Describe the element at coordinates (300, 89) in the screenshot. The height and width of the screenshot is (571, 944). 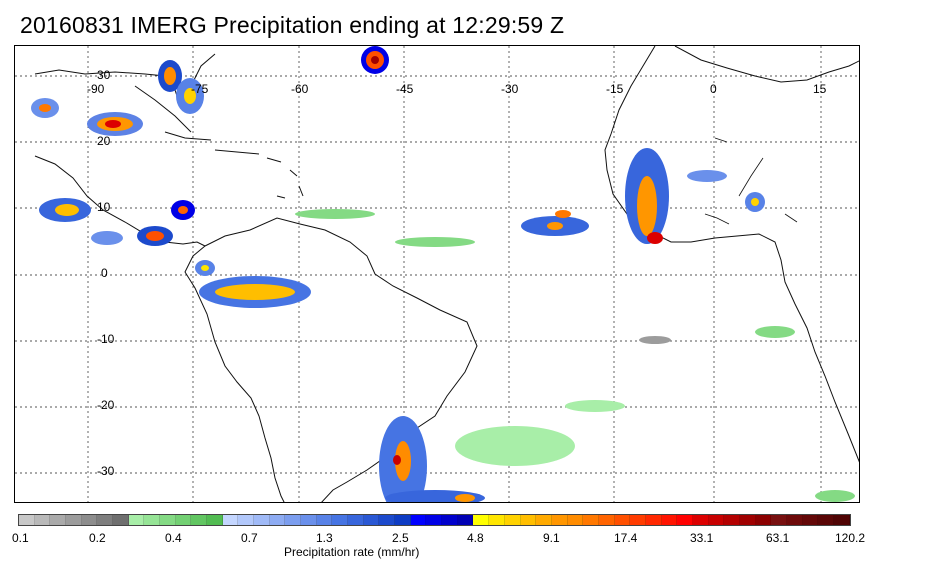
I see `lon-label: -60` at that location.